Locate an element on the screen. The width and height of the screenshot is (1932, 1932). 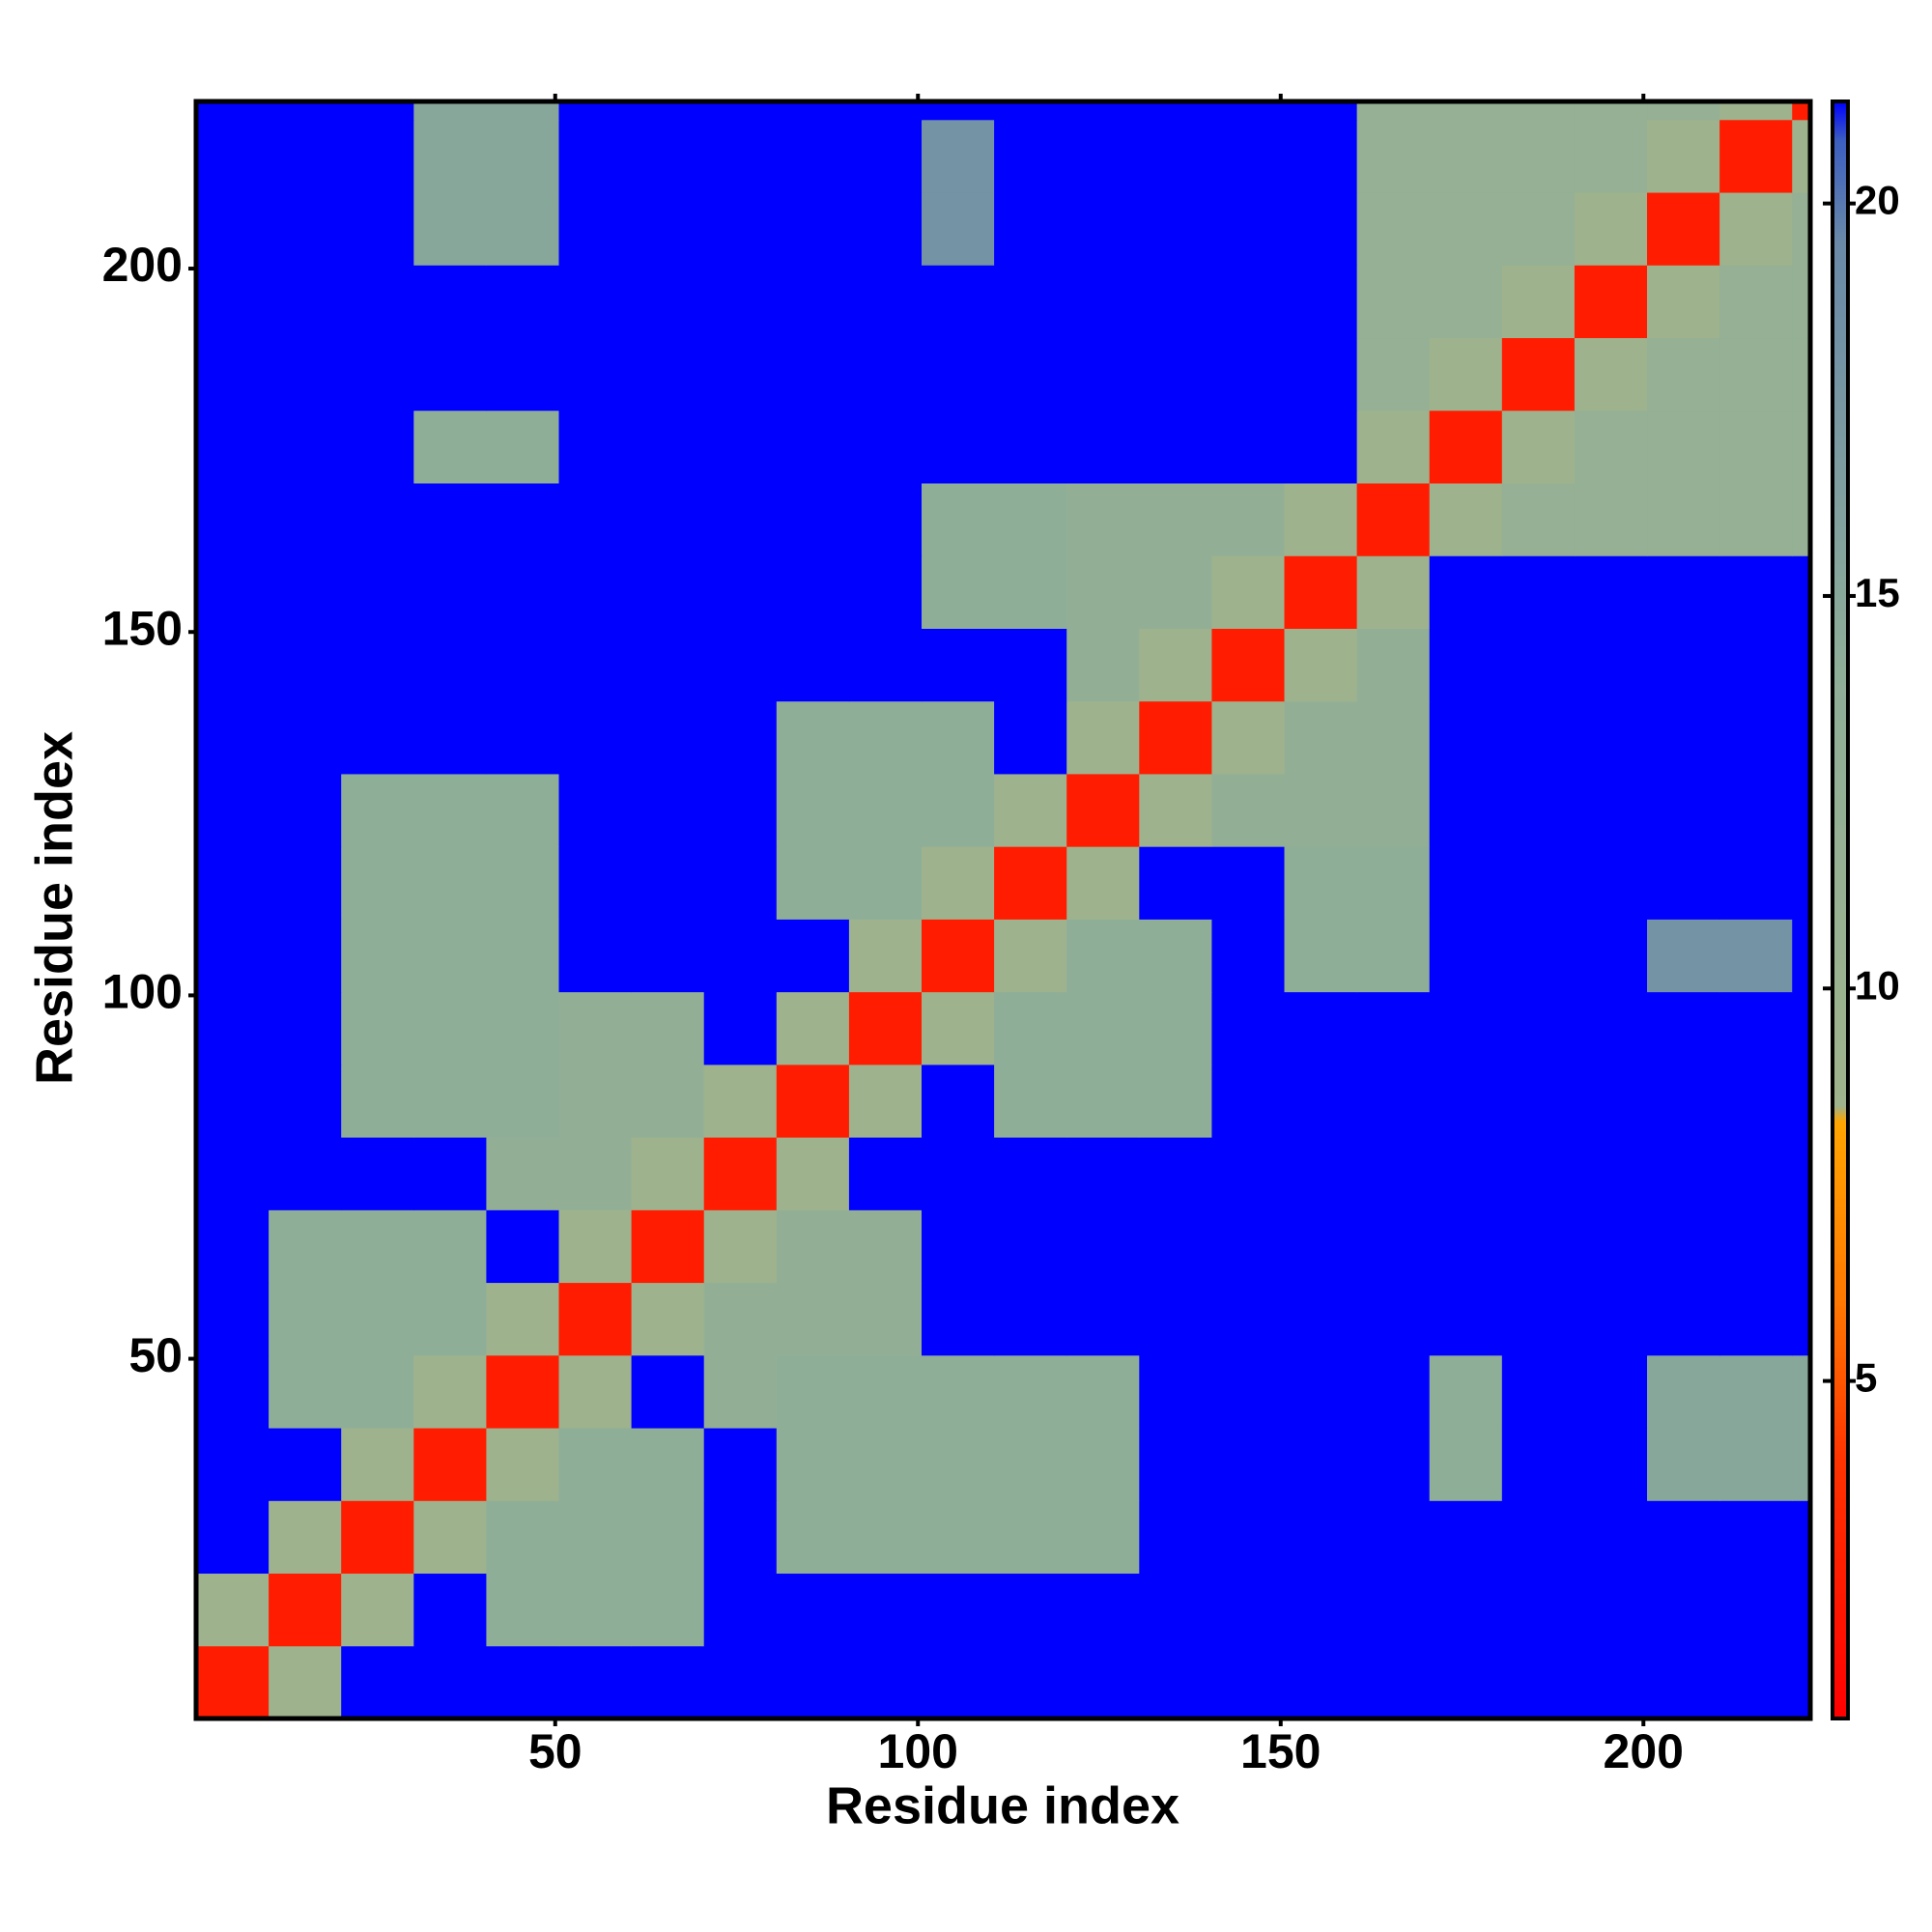
colorbar is located at coordinates (1840, 909).